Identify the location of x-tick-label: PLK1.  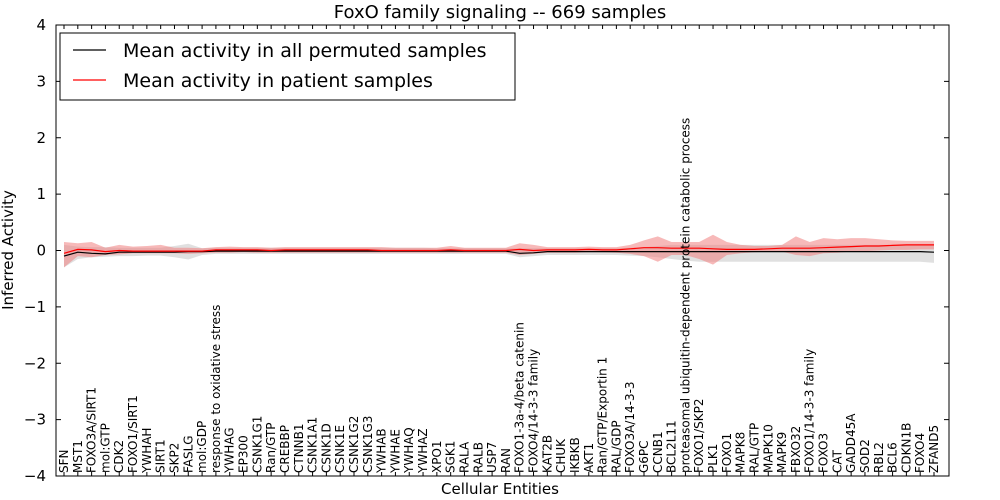
(713, 458).